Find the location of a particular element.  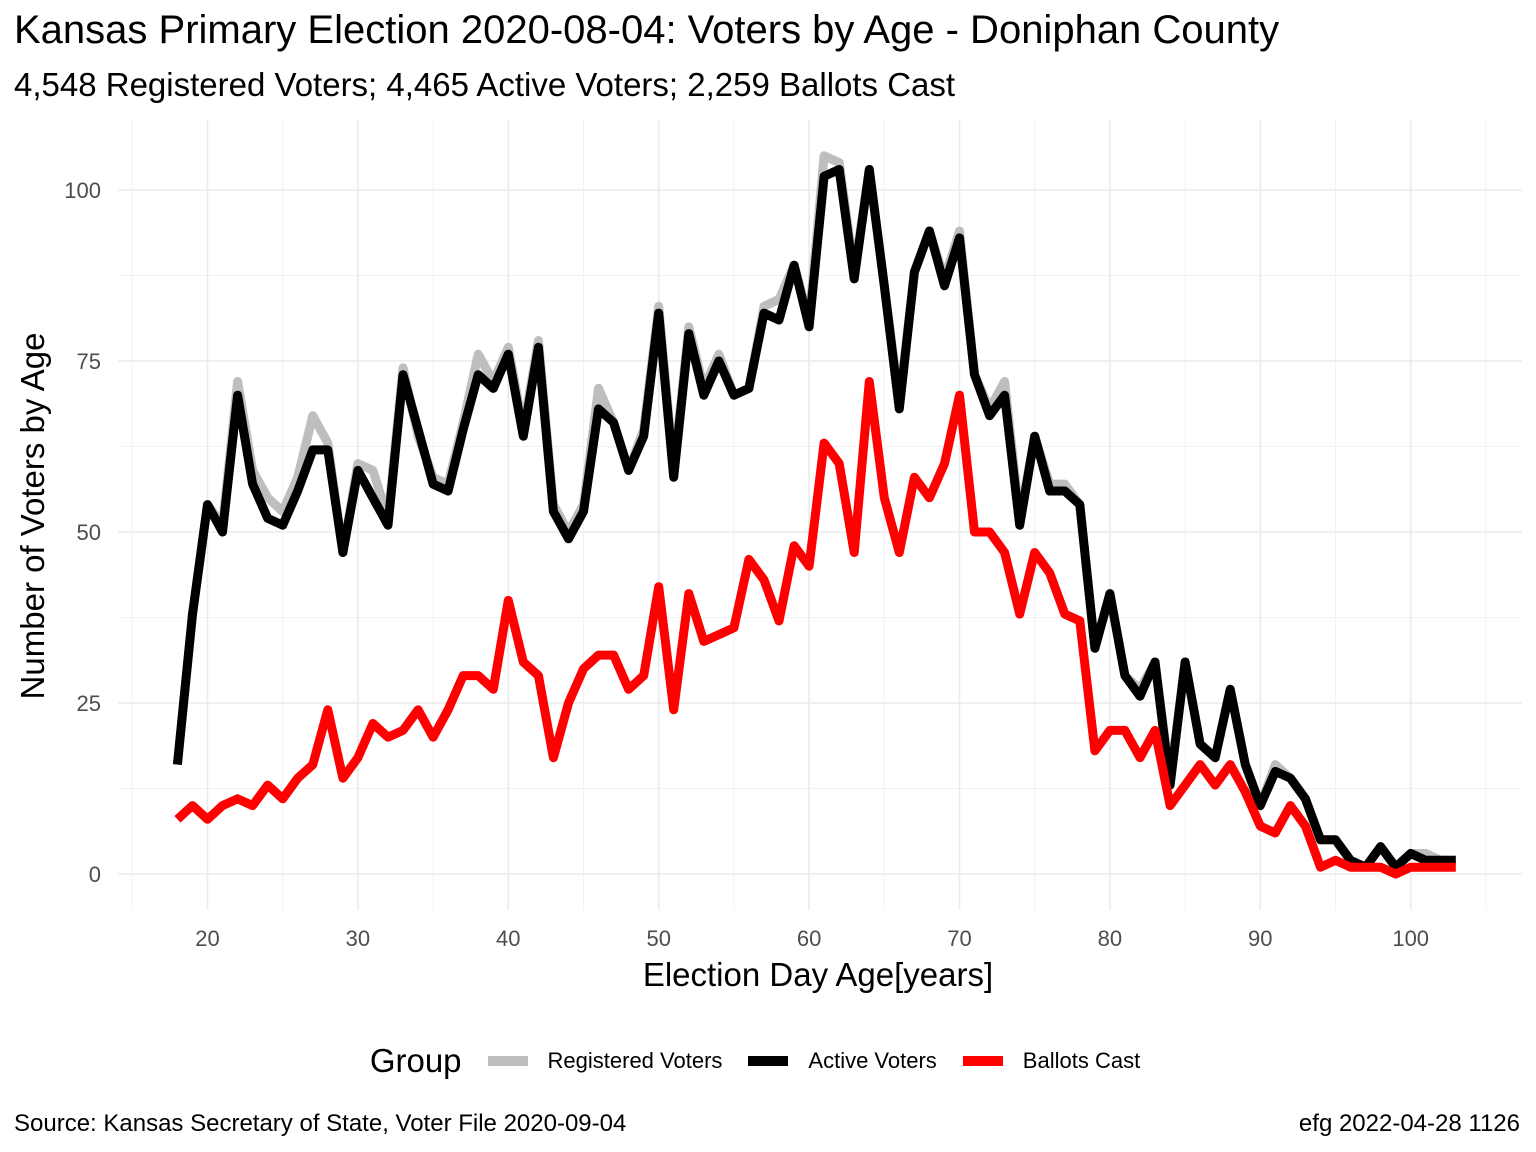

legend-label-active: Active Voters is located at coordinates (872, 1060).